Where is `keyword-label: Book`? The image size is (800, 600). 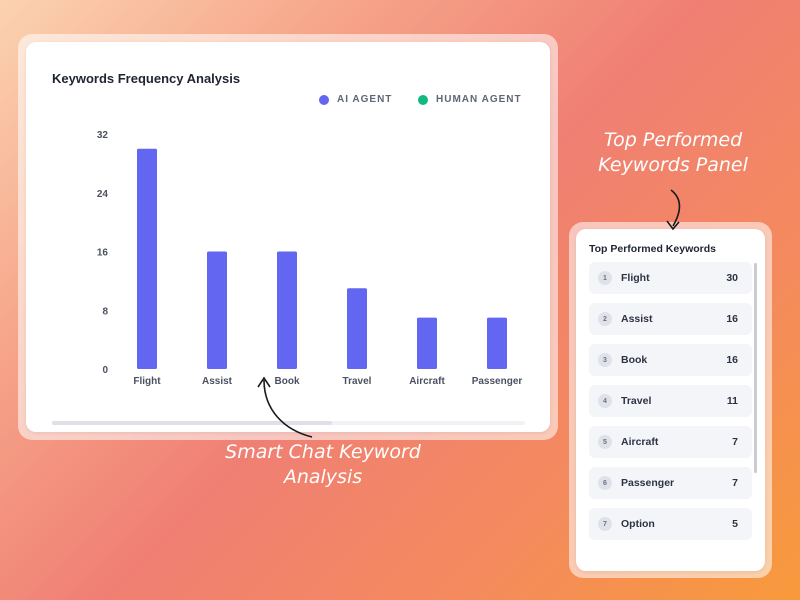 keyword-label: Book is located at coordinates (634, 360).